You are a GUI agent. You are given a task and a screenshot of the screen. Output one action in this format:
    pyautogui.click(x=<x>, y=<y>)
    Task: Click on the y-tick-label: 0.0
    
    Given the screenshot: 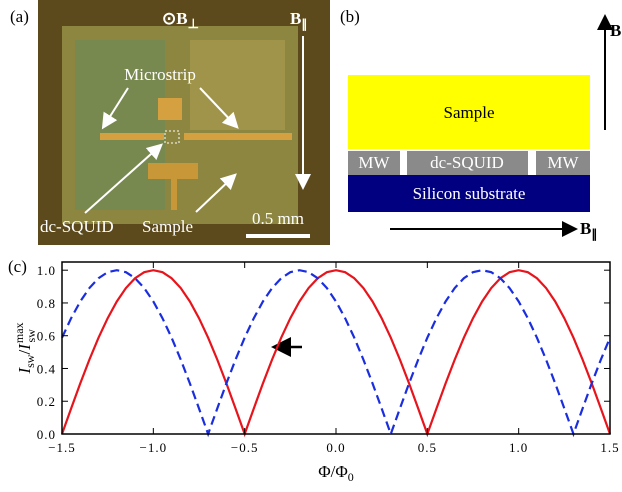 What is the action you would take?
    pyautogui.click(x=46, y=434)
    